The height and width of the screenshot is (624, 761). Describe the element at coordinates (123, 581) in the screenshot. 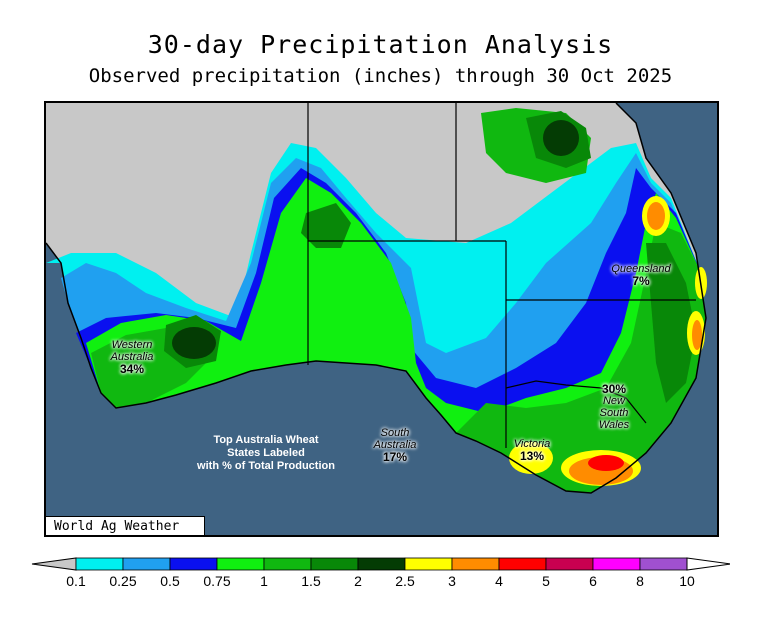

I see `legend-tick-label: 0.25` at that location.